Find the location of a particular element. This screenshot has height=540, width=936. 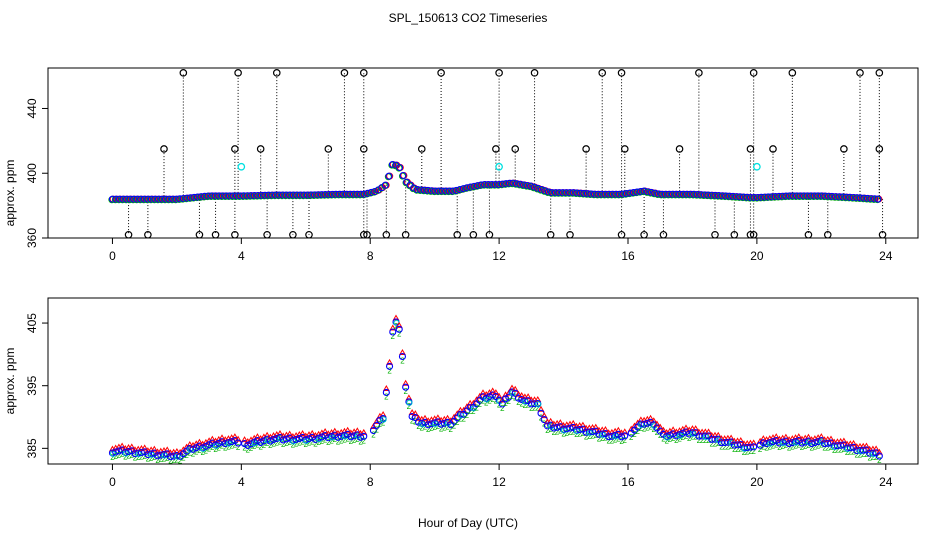

bottom-x-tick-label: 4 is located at coordinates (241, 482).